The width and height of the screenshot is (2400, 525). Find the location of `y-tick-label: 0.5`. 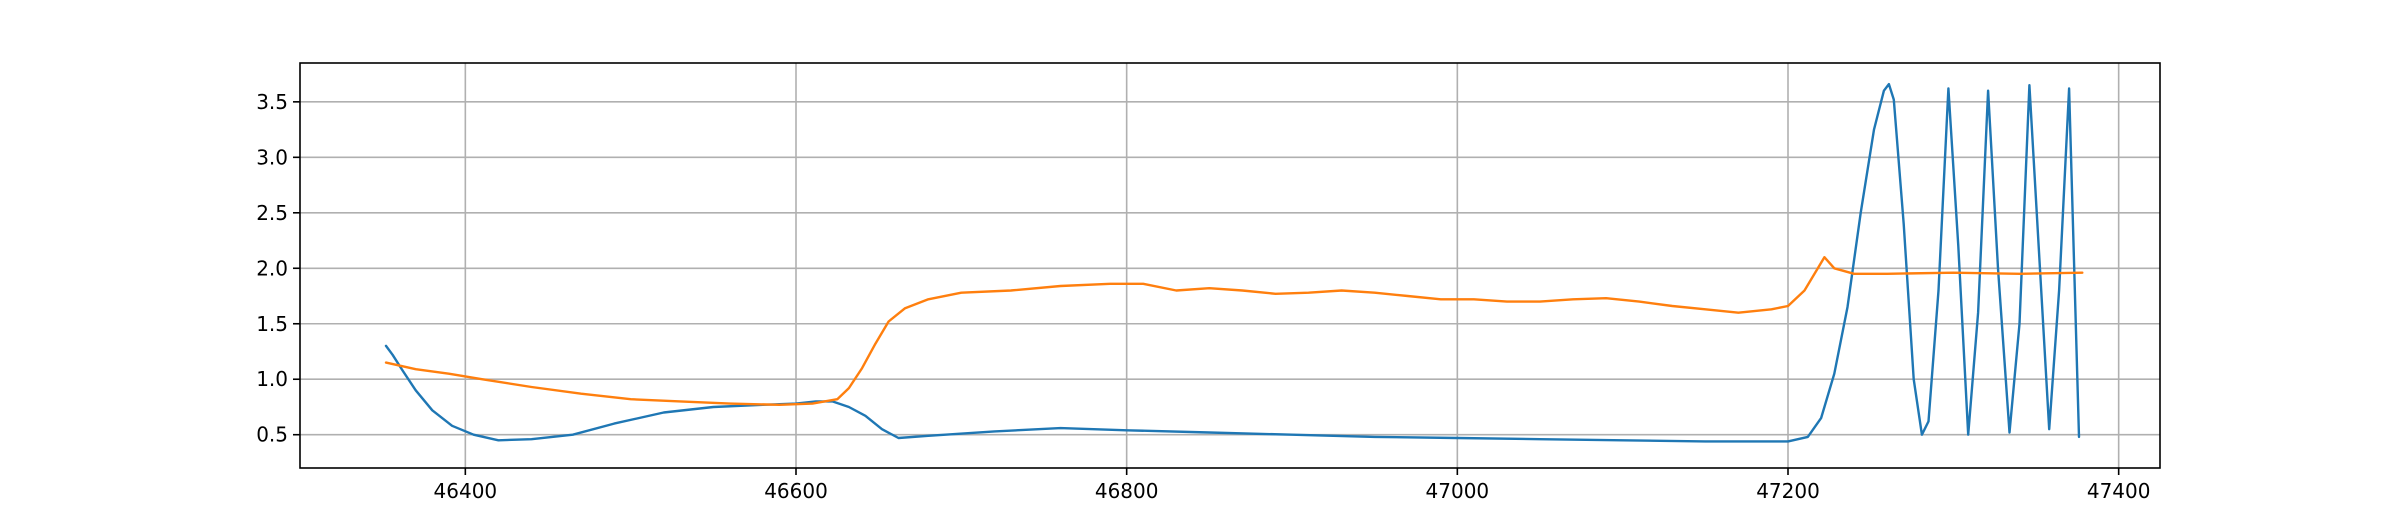

y-tick-label: 0.5 is located at coordinates (272, 435).